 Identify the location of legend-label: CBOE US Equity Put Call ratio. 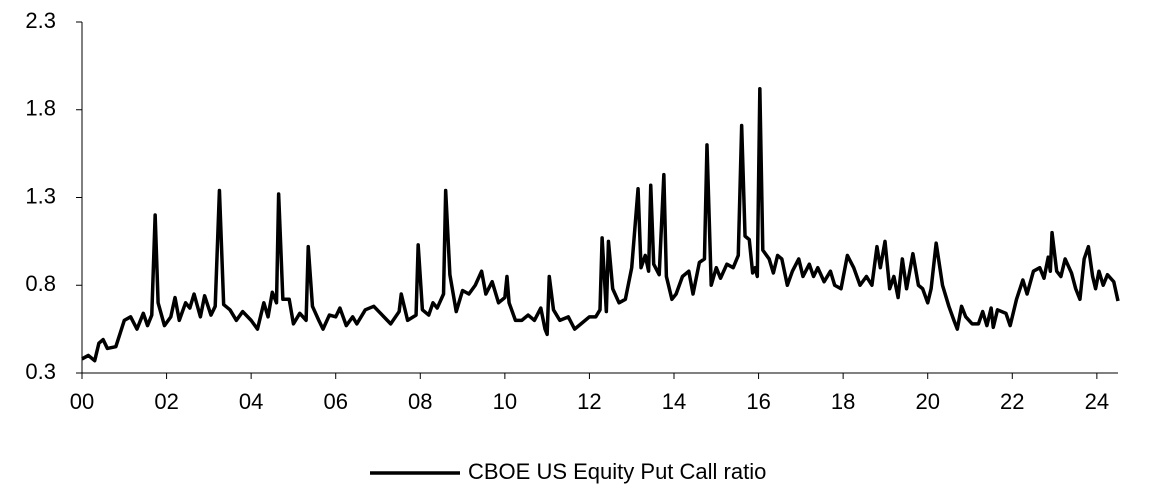
(617, 471).